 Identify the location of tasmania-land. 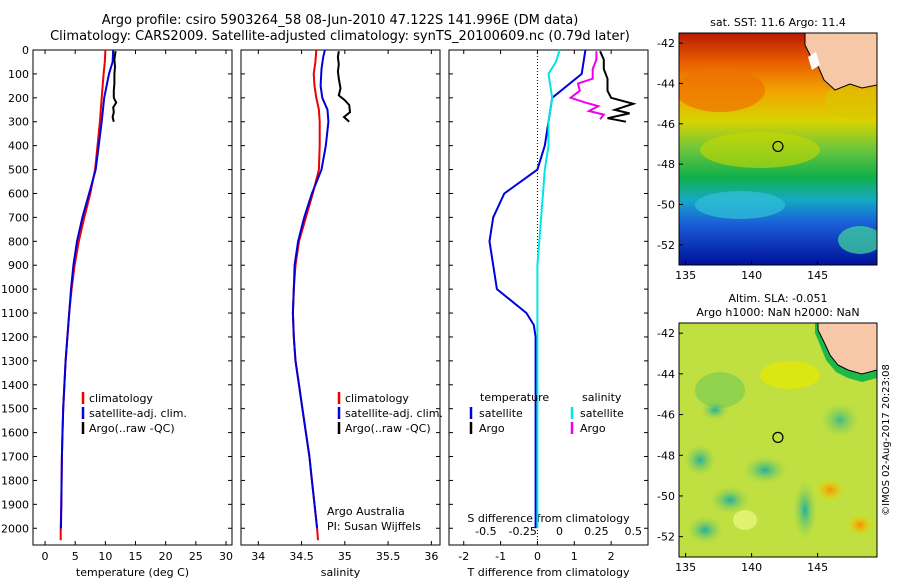
(840, 62).